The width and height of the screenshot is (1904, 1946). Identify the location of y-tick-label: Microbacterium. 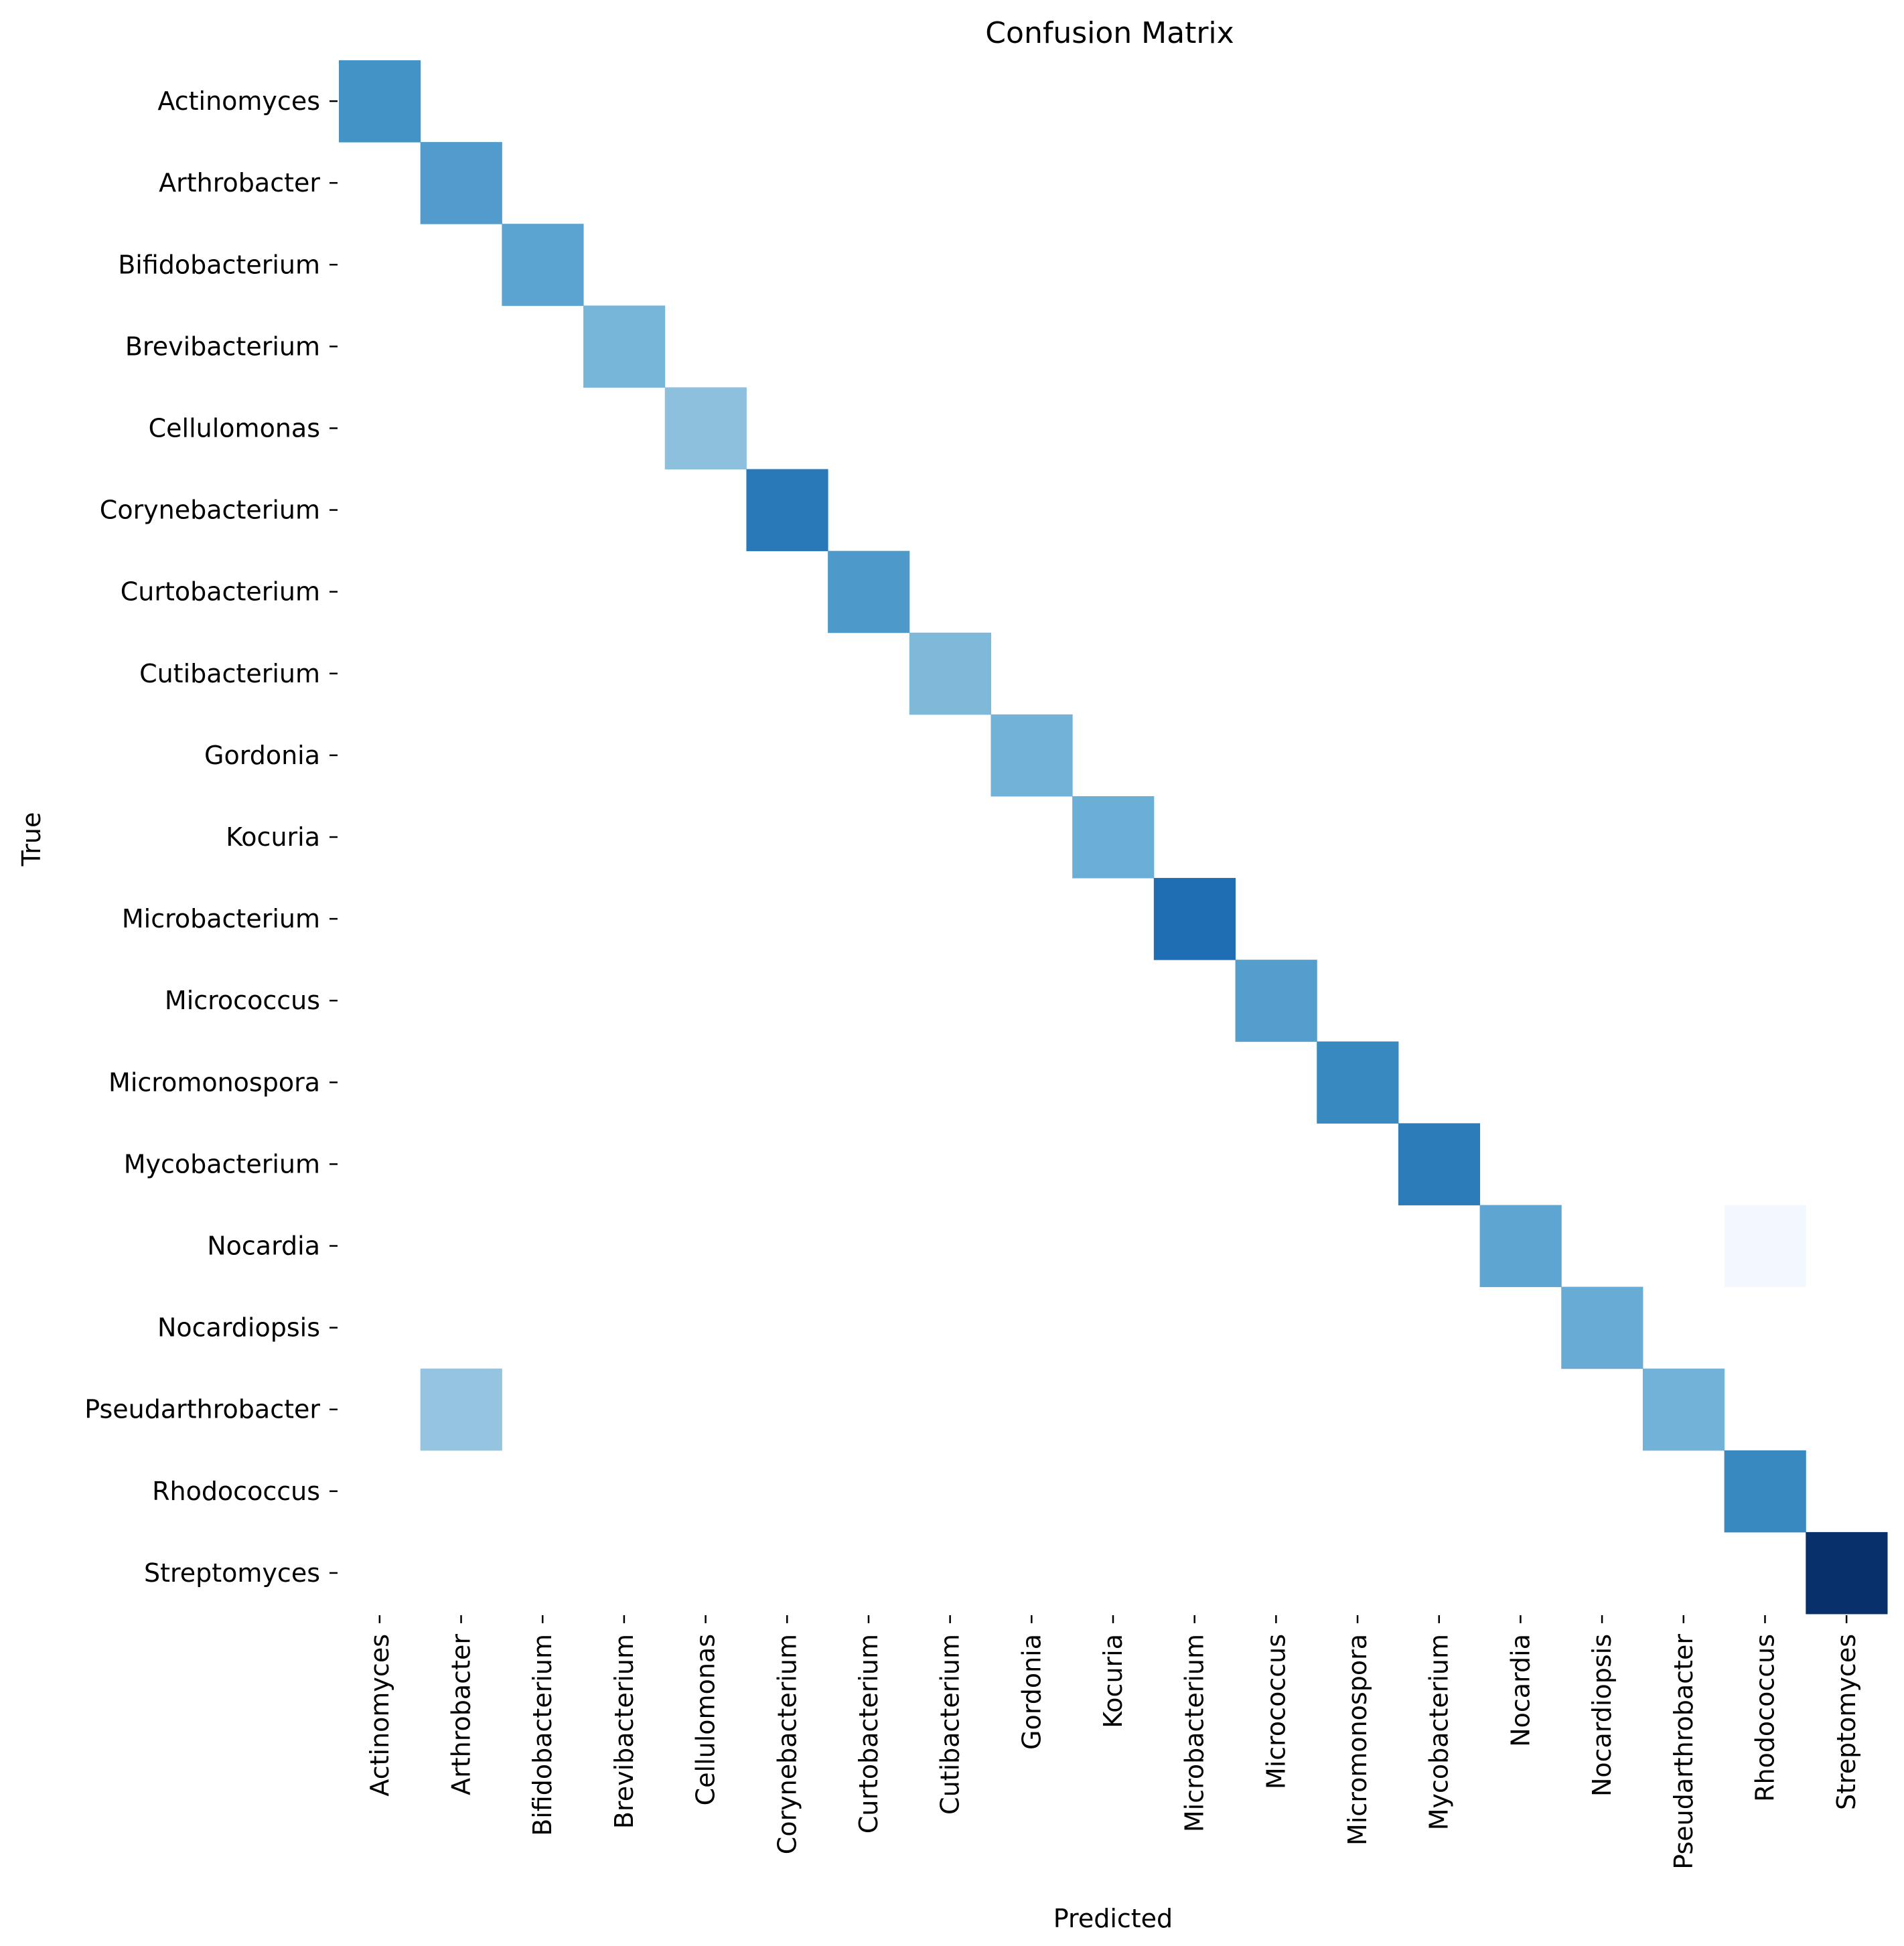
(221, 918).